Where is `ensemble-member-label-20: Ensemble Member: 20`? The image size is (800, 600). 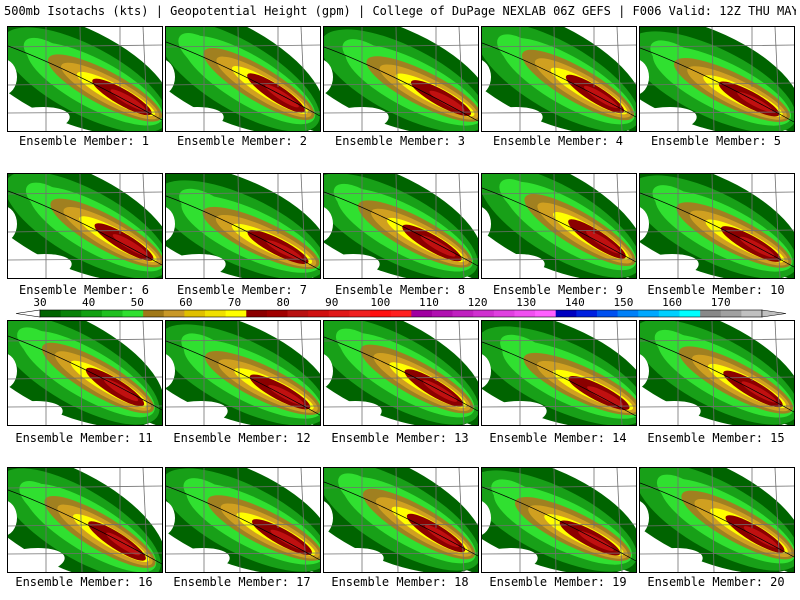
ensemble-member-label-20: Ensemble Member: 20 is located at coordinates (716, 582).